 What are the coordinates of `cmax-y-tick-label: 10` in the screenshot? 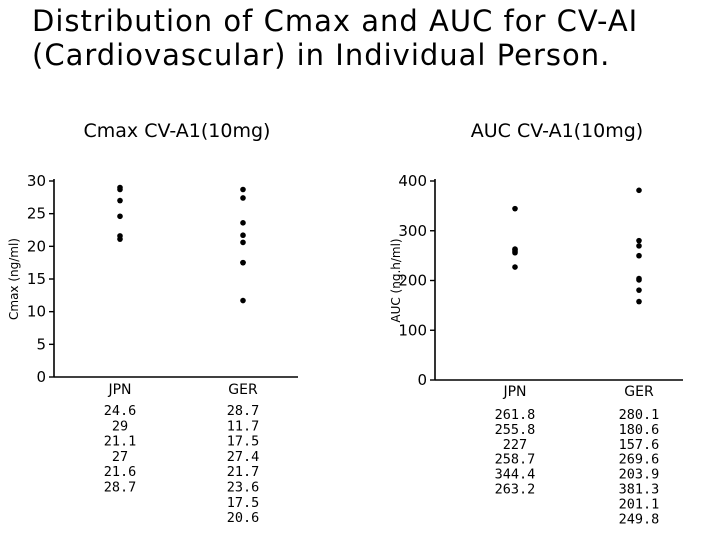 It's located at (36, 312).